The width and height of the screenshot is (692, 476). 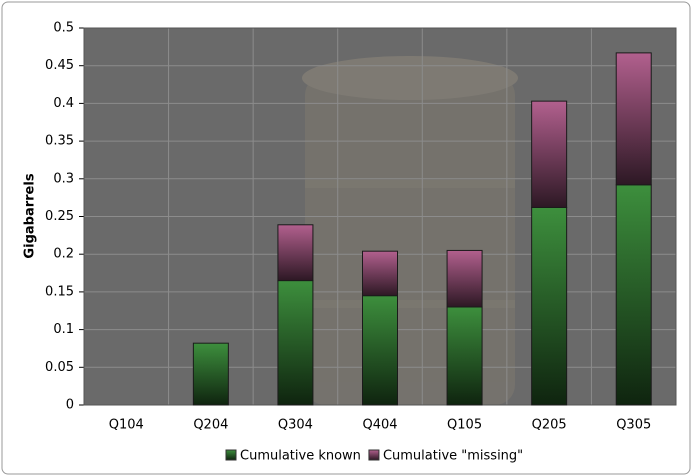 I want to click on y-tick-label: 0.25, so click(x=59, y=216).